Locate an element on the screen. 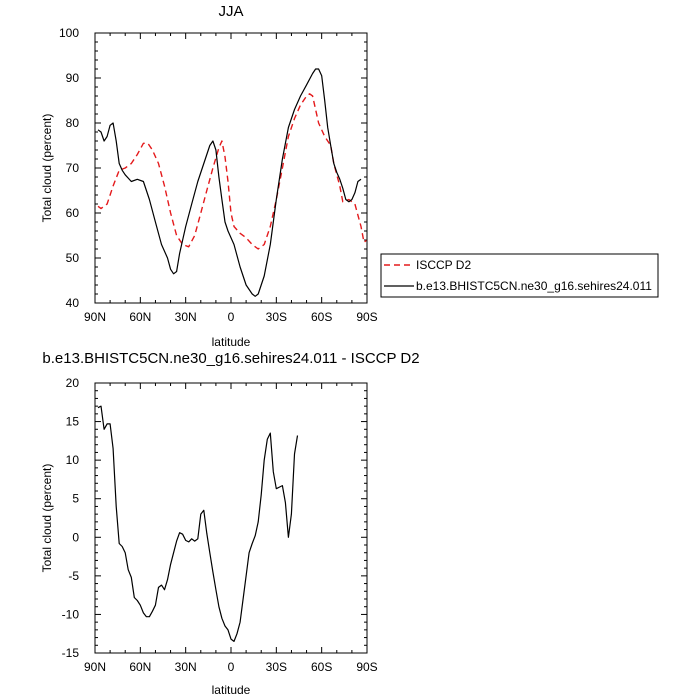 This screenshot has height=700, width=700. top-x-tick-label: 0 is located at coordinates (231, 317).